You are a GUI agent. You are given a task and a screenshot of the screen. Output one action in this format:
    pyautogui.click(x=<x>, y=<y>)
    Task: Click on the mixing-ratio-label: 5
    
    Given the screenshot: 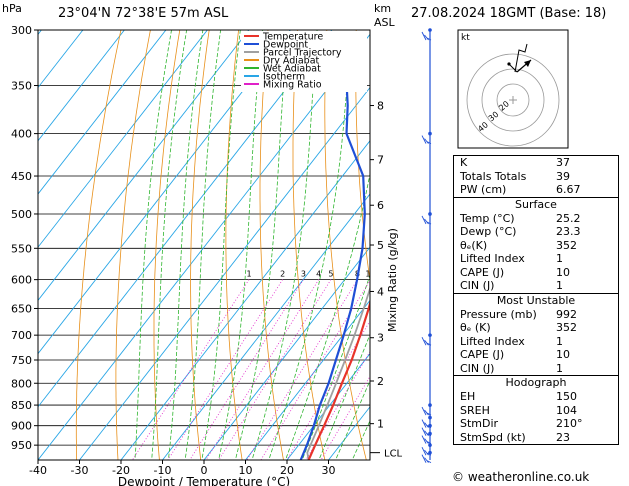 What is the action you would take?
    pyautogui.click(x=330, y=274)
    